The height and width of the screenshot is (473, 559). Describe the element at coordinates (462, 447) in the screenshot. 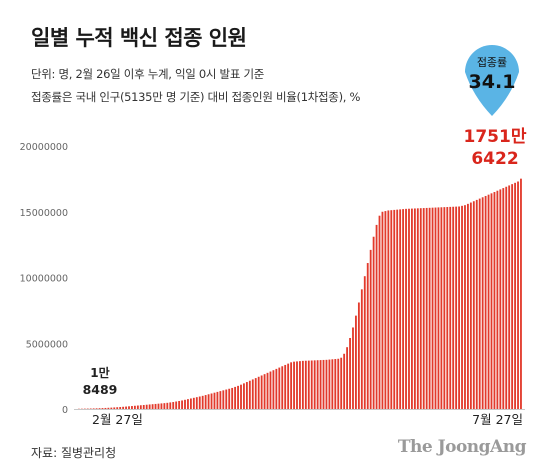

I see `brand-logo: The JoongAng` at that location.